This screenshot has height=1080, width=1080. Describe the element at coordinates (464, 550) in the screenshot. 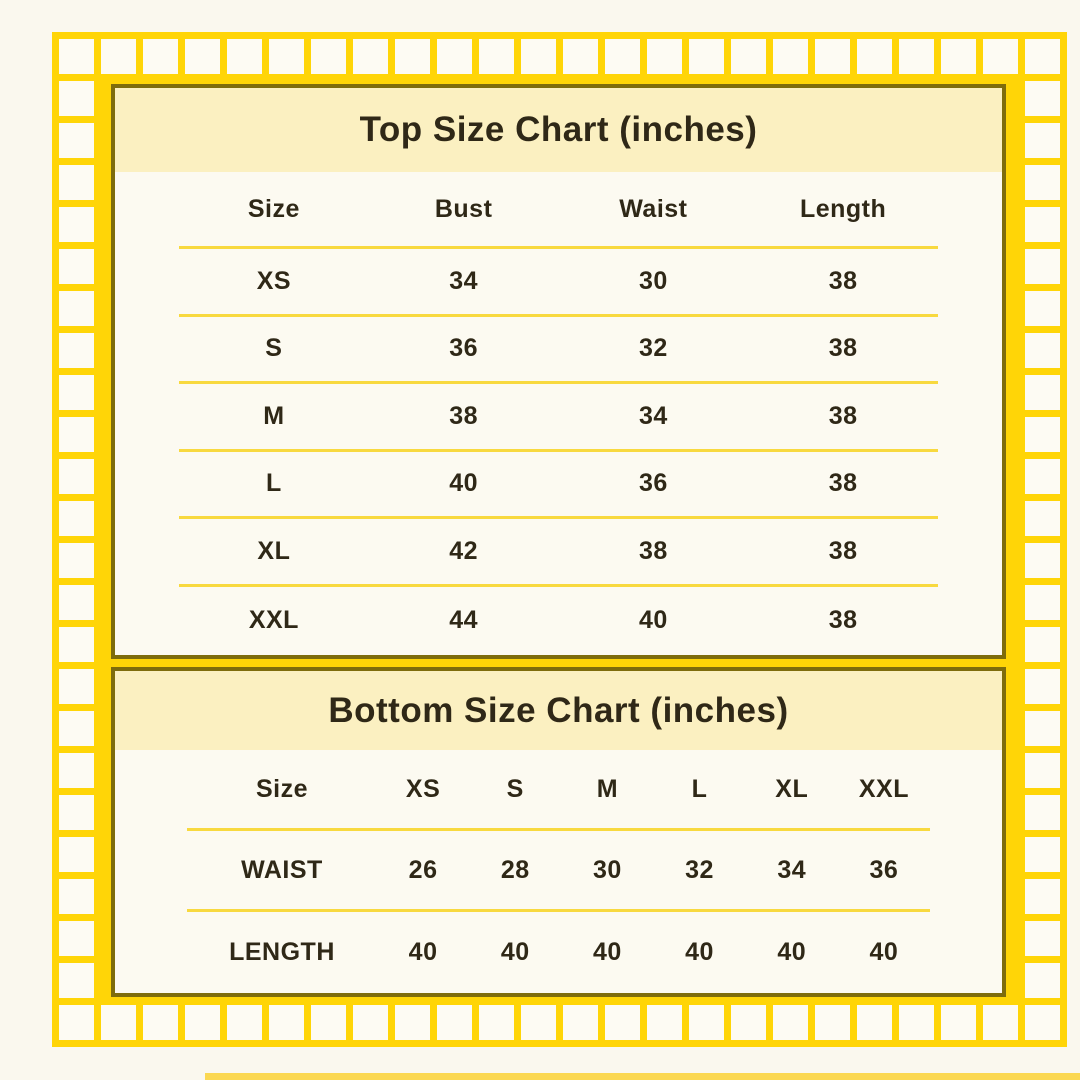

I see `table-cell: 42` at that location.